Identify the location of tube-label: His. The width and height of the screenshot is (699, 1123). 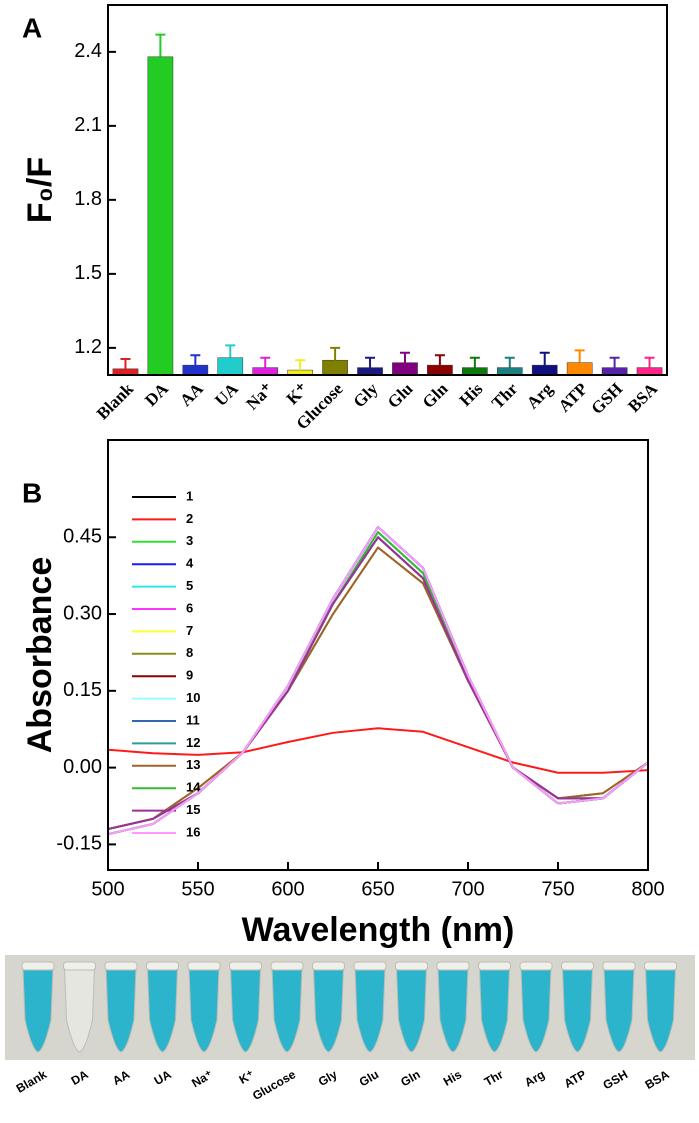
(452, 1078).